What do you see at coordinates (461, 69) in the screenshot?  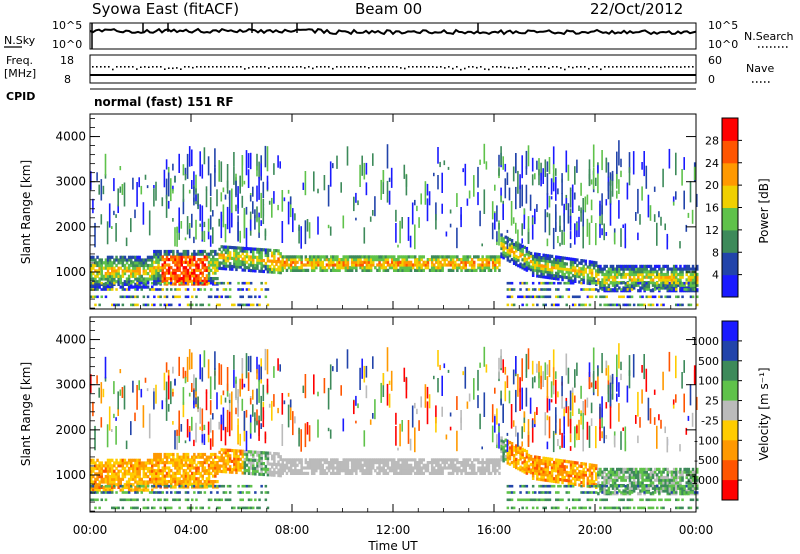 I see `nave-dot` at bounding box center [461, 69].